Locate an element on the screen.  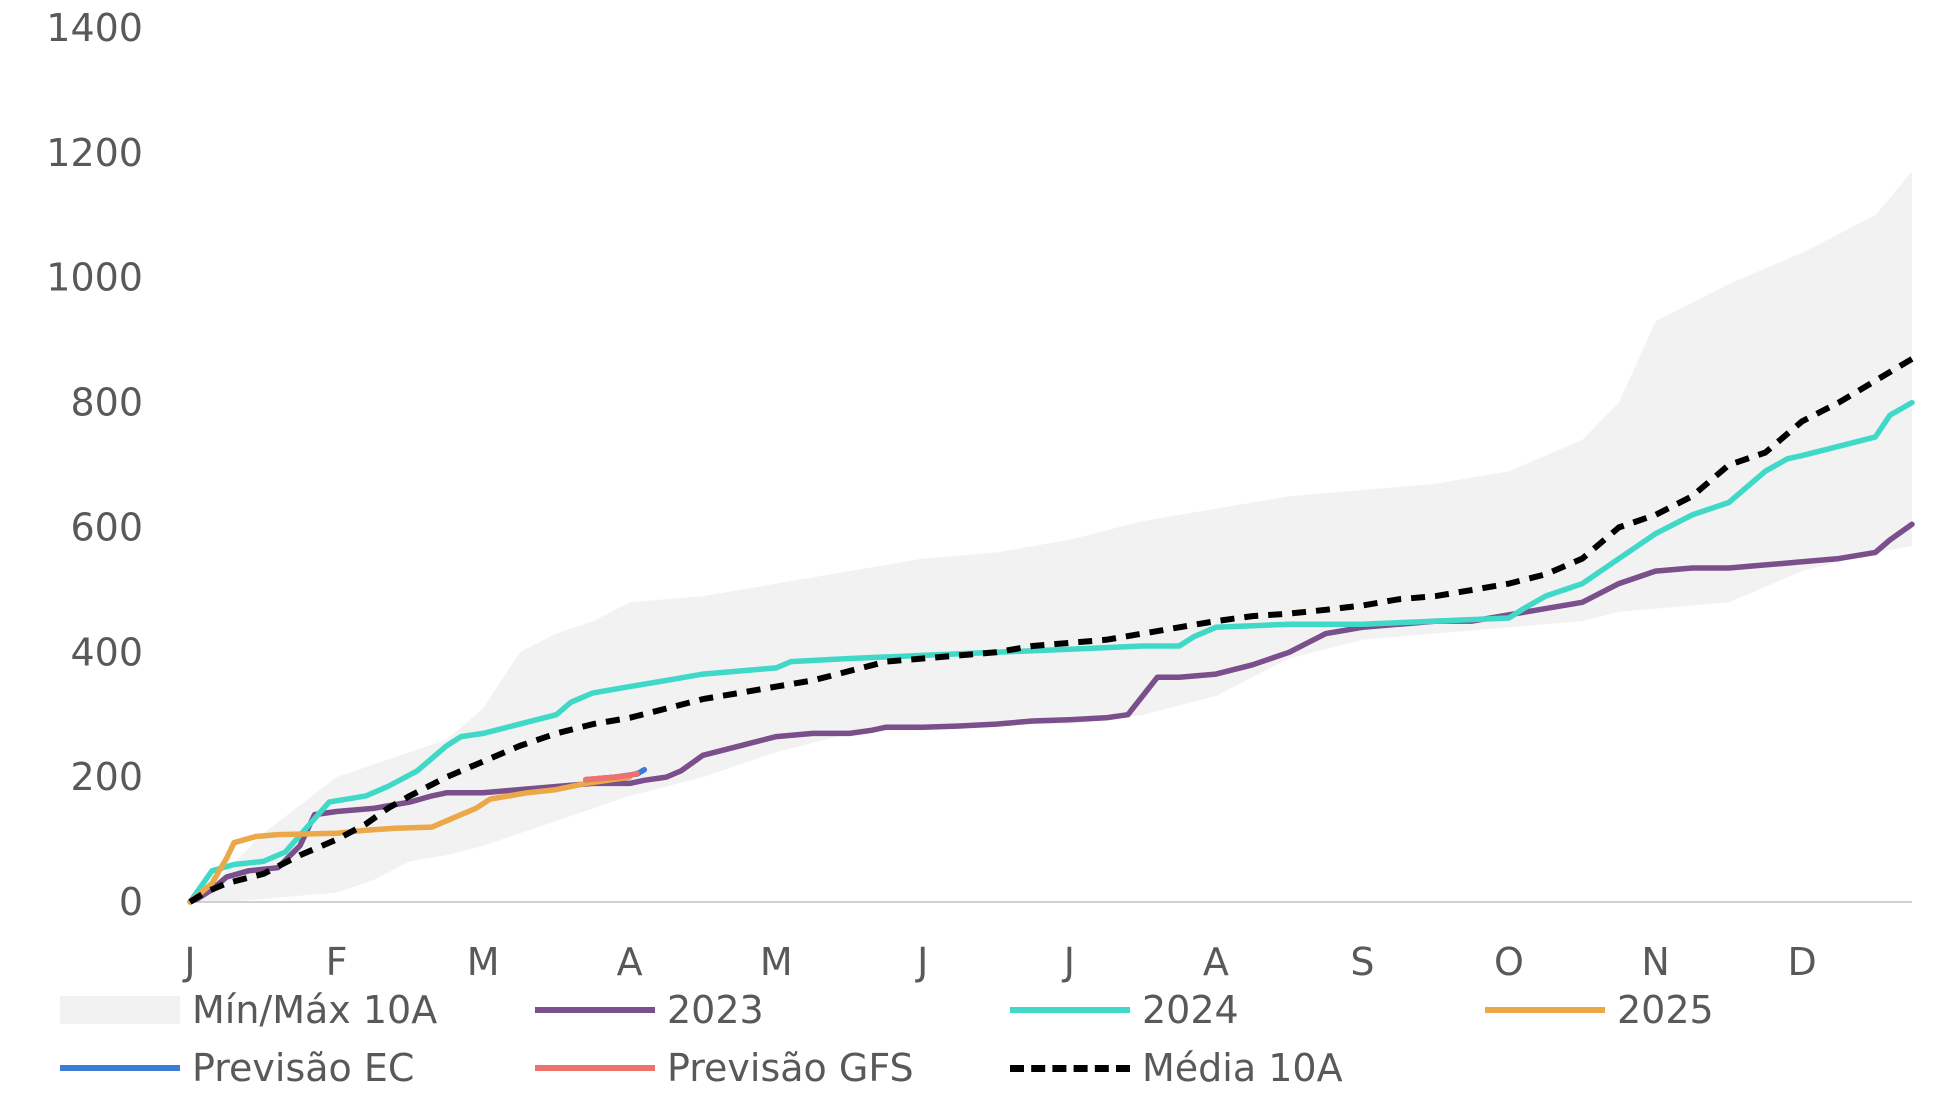
x-tick-label: S is located at coordinates (1362, 962).